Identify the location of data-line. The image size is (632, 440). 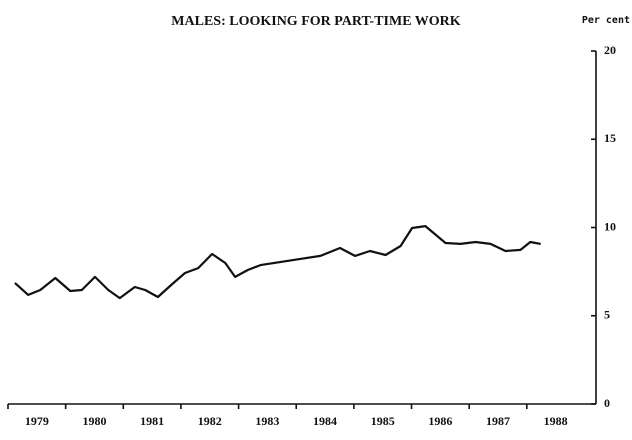
(277, 262).